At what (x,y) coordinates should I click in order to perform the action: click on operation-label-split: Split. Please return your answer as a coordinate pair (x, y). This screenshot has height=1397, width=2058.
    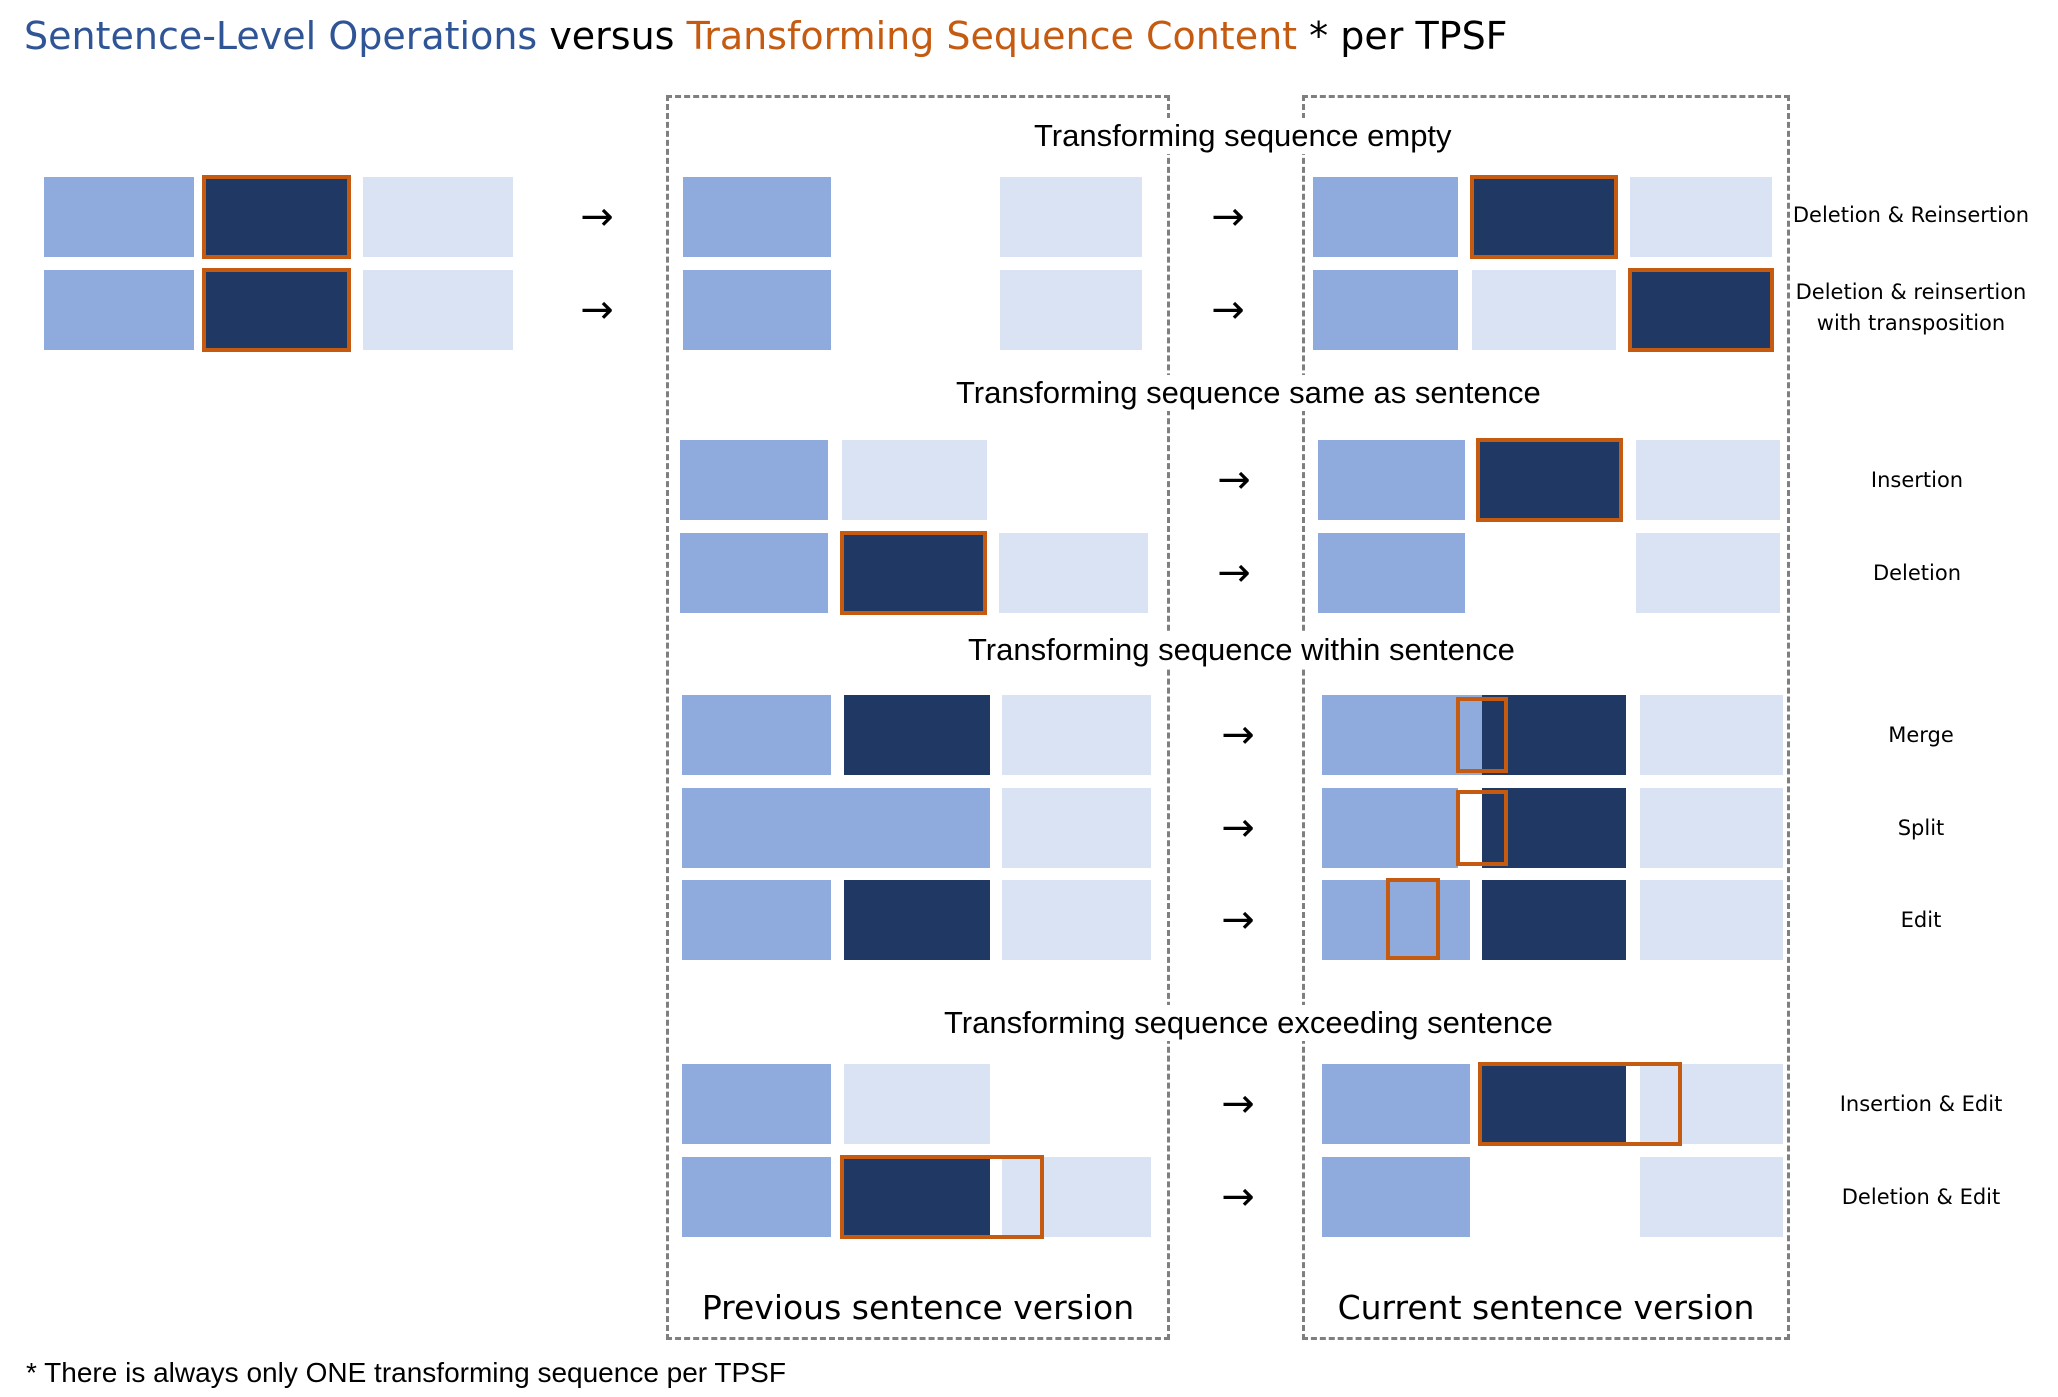
    Looking at the image, I should click on (1921, 828).